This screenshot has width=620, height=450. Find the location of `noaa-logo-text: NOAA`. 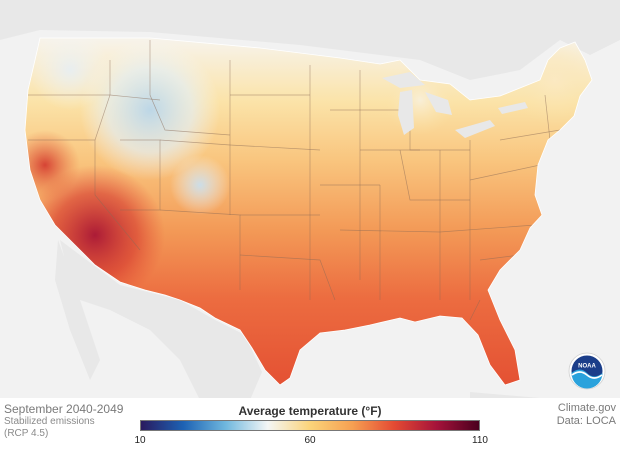

noaa-logo-text: NOAA is located at coordinates (587, 367).